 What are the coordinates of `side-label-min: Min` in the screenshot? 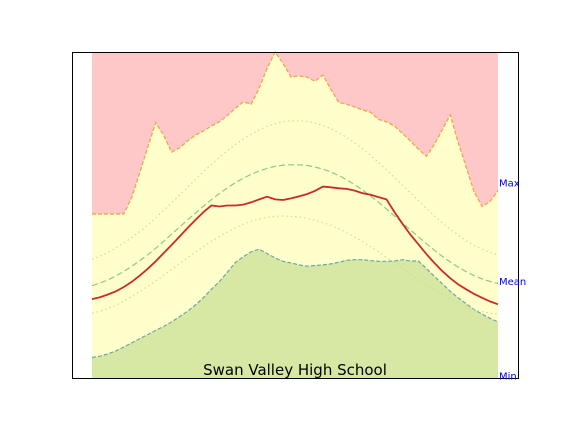 It's located at (508, 376).